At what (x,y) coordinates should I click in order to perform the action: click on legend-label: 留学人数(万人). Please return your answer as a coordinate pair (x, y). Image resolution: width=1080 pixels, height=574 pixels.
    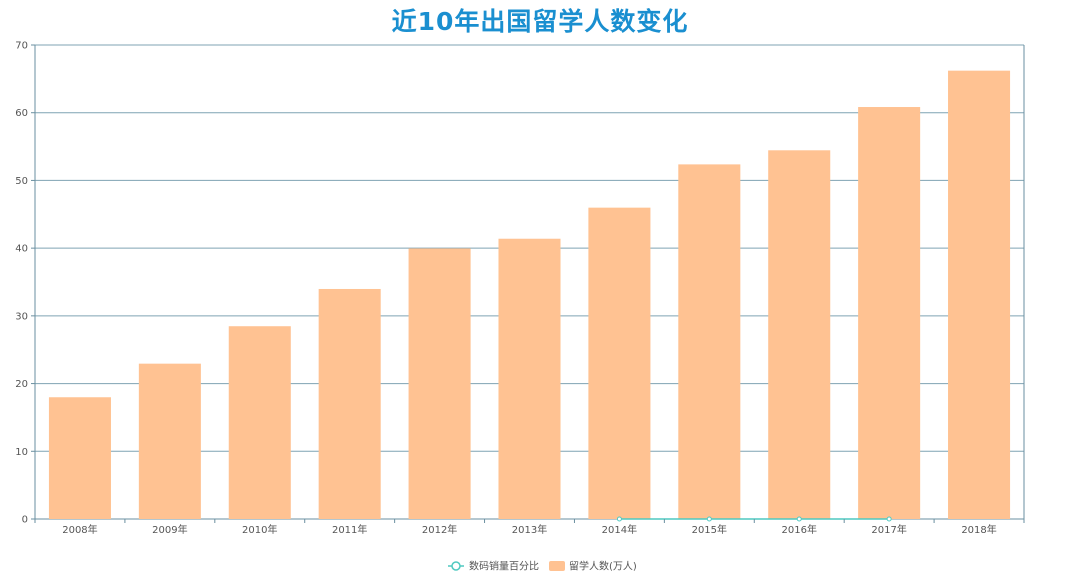
    Looking at the image, I should click on (603, 566).